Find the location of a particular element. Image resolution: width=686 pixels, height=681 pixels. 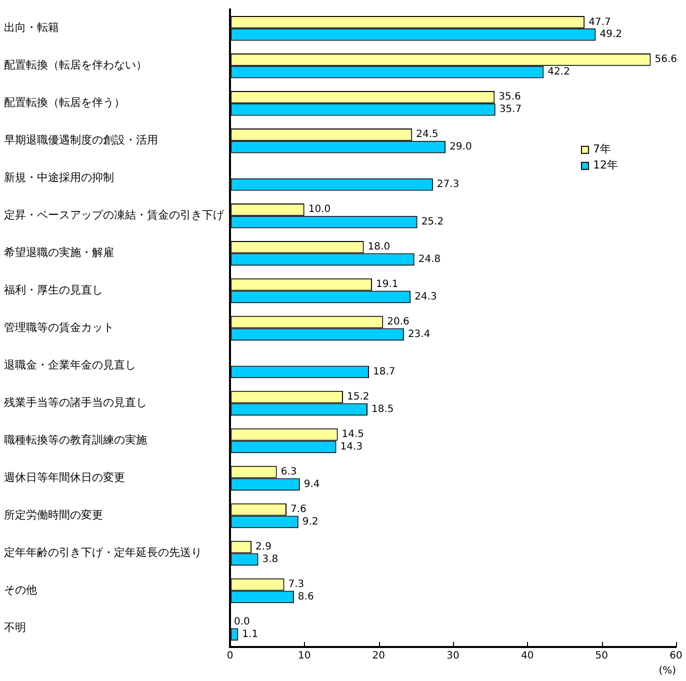

y-tick-label: 残業手当等の諸手当の見直し is located at coordinates (75, 403).